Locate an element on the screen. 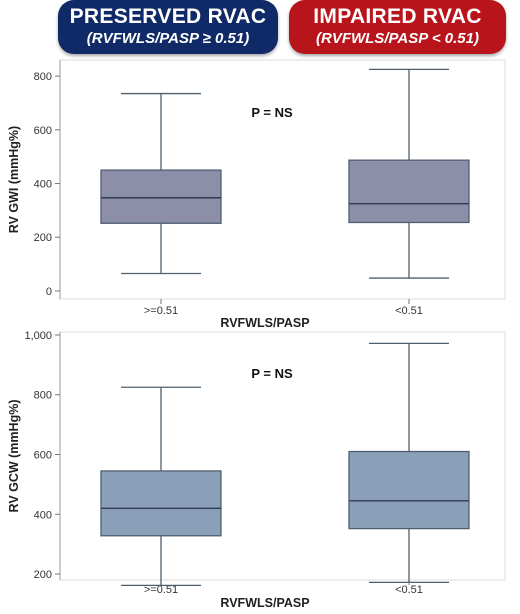  y-axis-title: RV GCW (mmHg%) is located at coordinates (14, 456).